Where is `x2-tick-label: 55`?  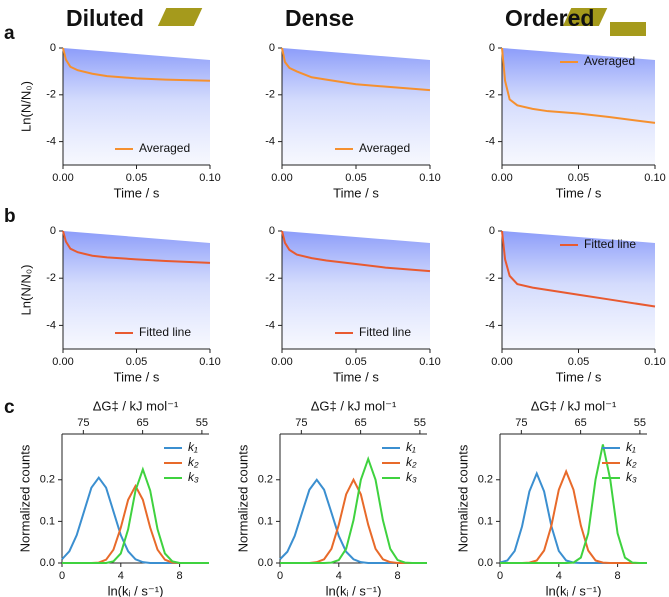
x2-tick-label: 55 is located at coordinates (202, 423).